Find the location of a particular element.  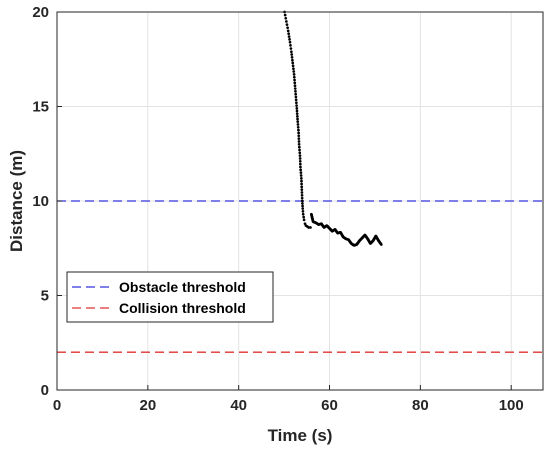

y-tick-label: 10 is located at coordinates (40, 201).